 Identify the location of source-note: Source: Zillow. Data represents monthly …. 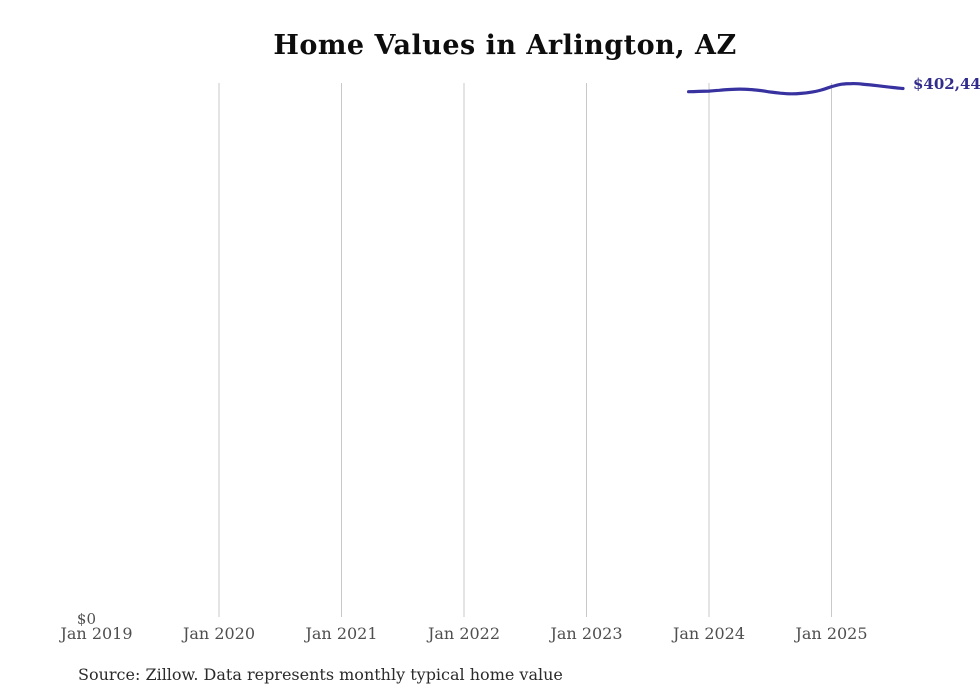
(320, 674).